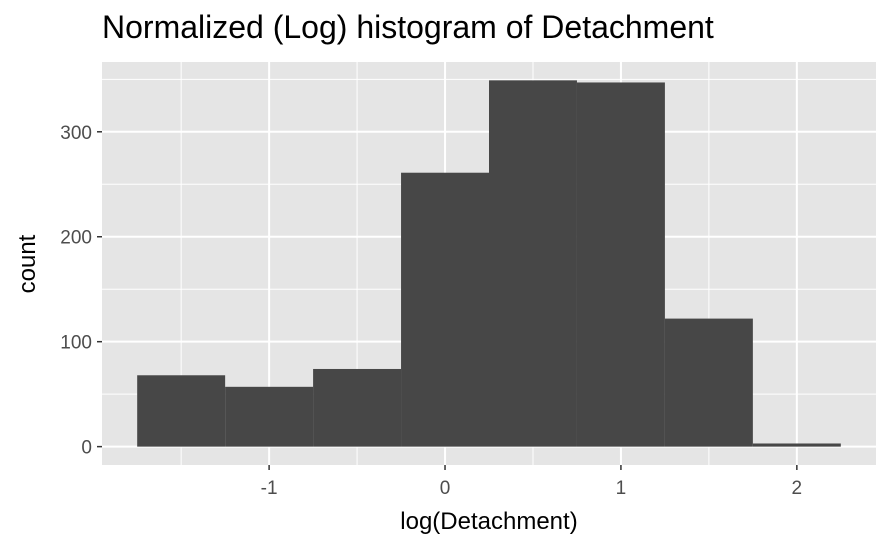 Image resolution: width=892 pixels, height=551 pixels. What do you see at coordinates (621, 488) in the screenshot?
I see `x-tick-label: 1` at bounding box center [621, 488].